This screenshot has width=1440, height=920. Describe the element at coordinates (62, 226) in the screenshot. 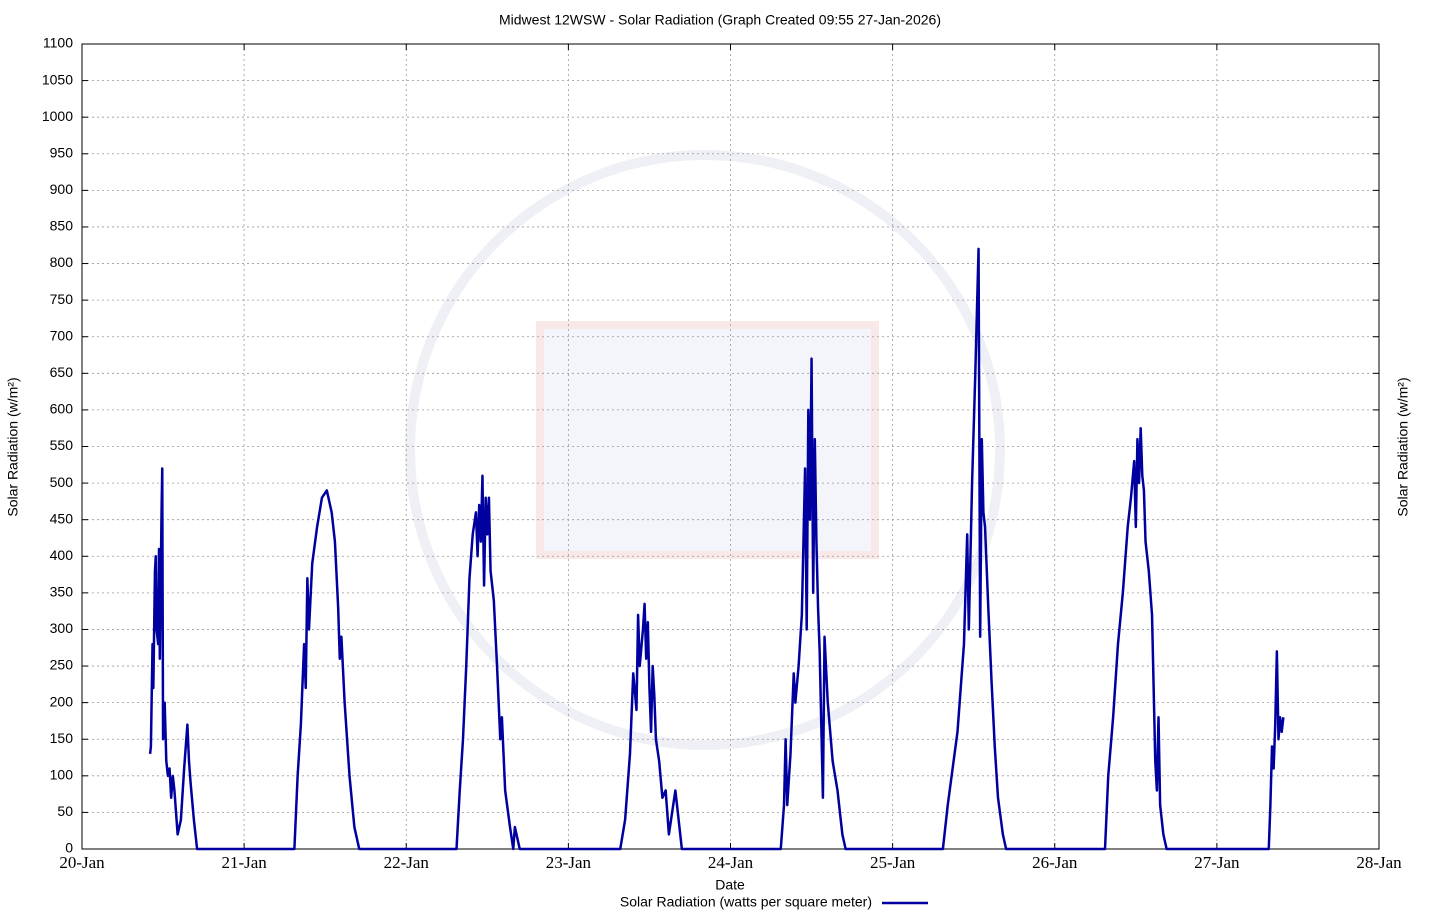

I see `y-tick-label: 850` at that location.